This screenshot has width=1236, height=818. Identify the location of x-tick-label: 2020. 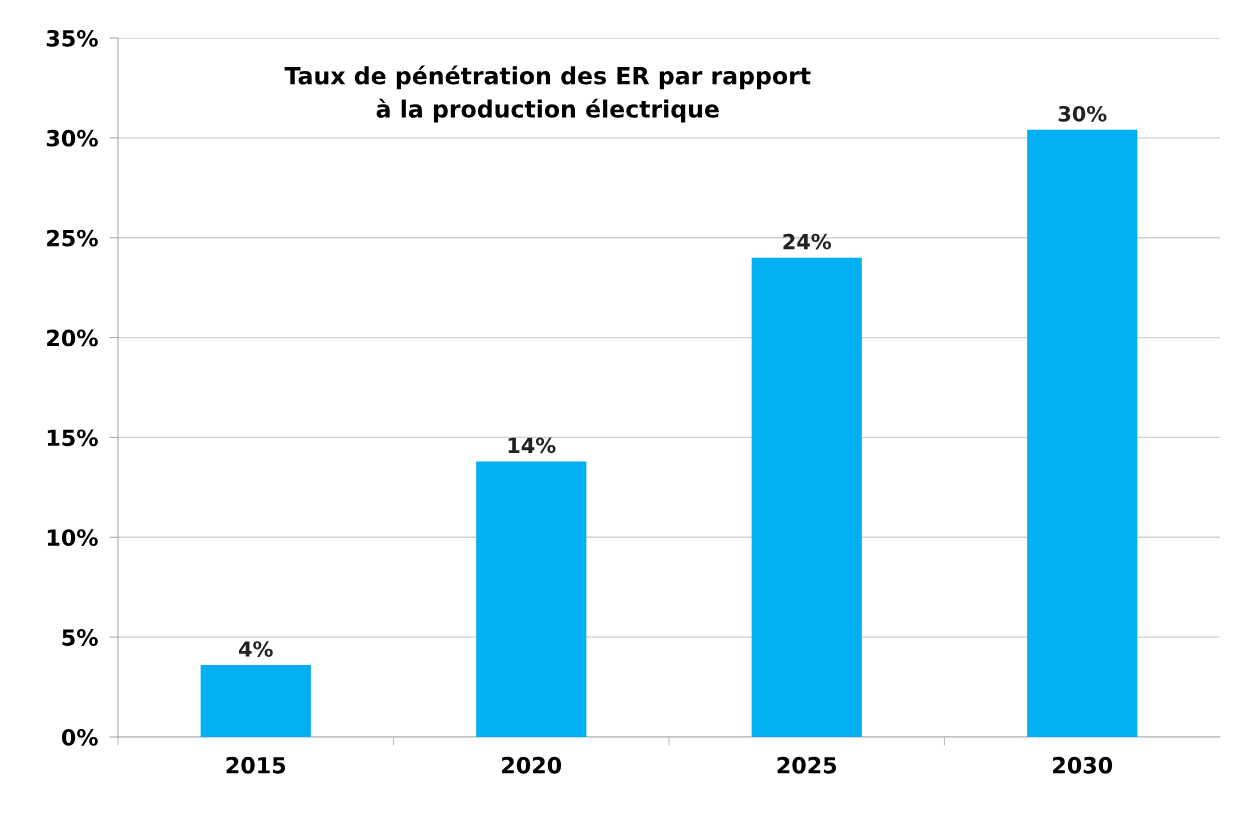
(532, 765).